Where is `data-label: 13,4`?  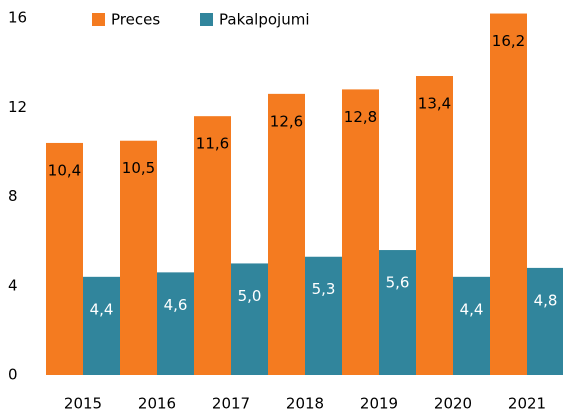
data-label: 13,4 is located at coordinates (434, 104).